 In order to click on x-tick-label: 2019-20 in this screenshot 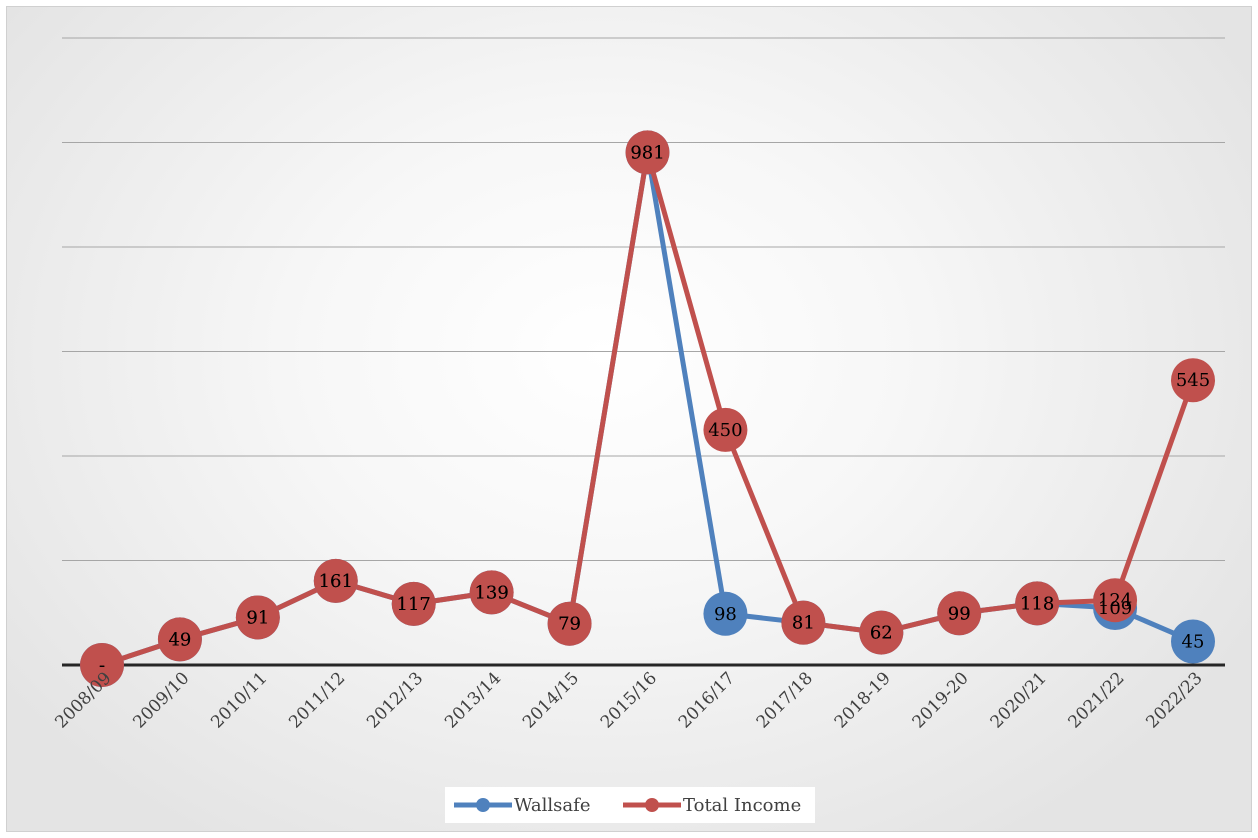, I will do `click(941, 700)`.